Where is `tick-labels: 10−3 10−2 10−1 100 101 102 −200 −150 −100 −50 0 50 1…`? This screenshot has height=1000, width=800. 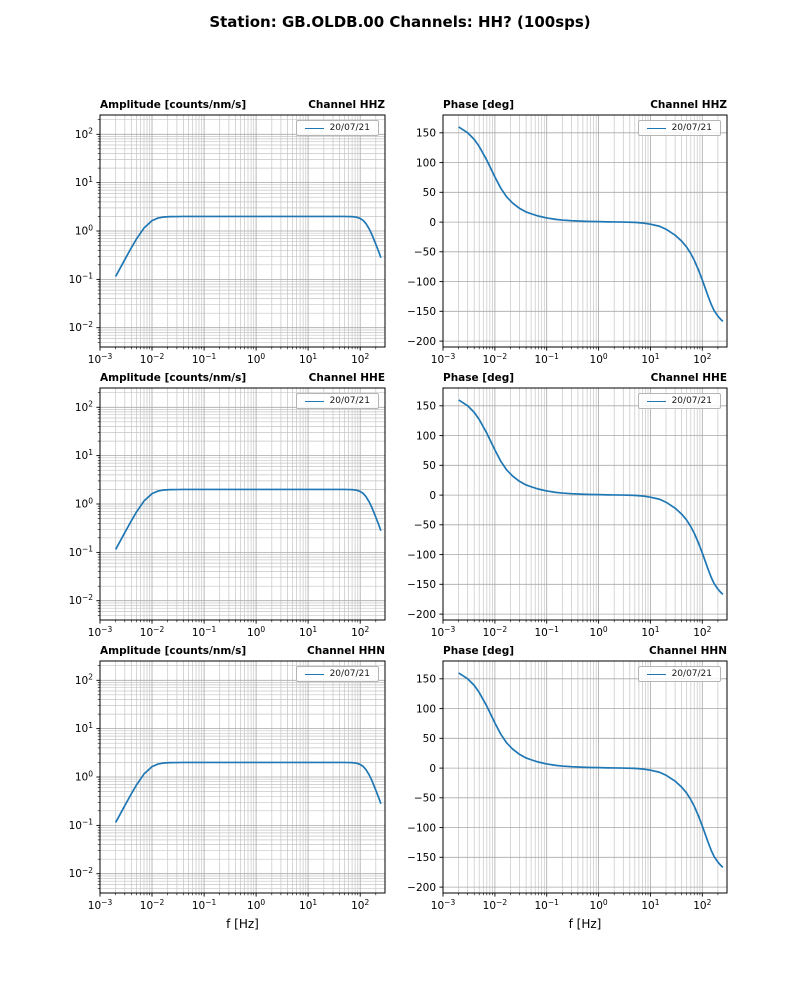
tick-labels: 10−3 10−2 10−1 100 101 102 −200 −150 −100 −50 0 50 1… is located at coordinates (559, 520).